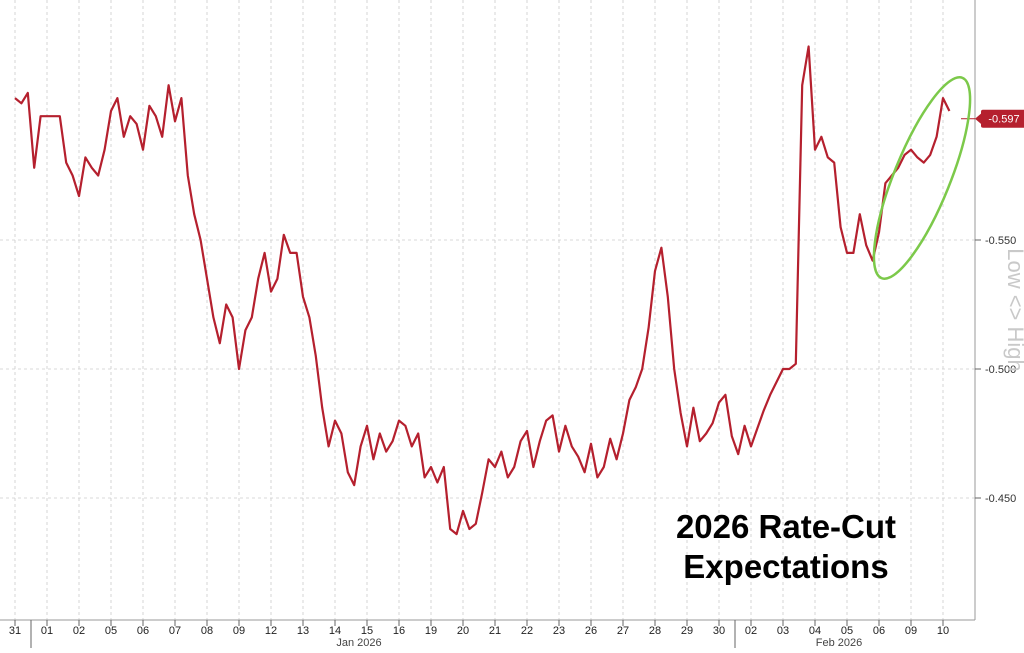  What do you see at coordinates (978, 118) in the screenshot?
I see `last-value-pointer` at bounding box center [978, 118].